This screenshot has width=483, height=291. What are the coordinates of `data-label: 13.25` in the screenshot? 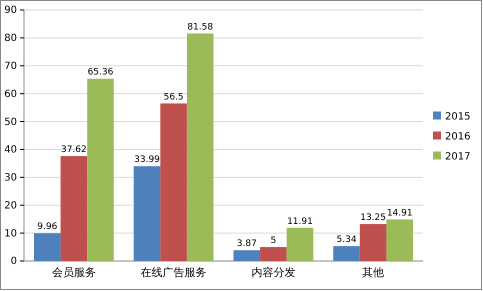 It's located at (373, 218).